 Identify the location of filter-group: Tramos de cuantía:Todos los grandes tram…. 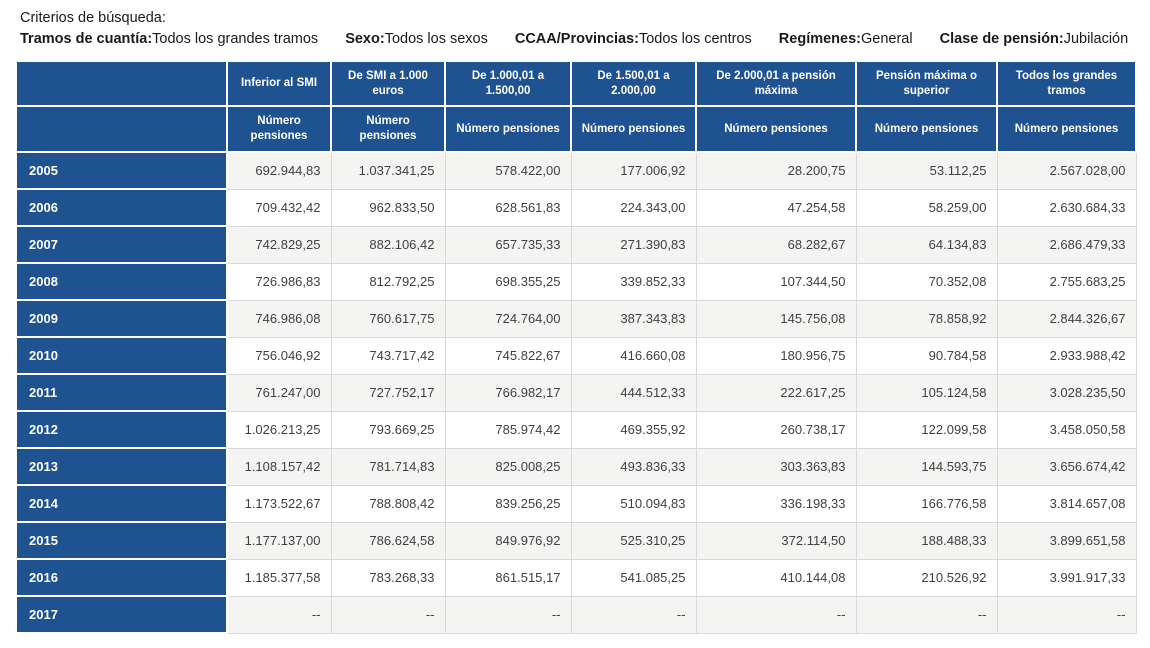
(169, 39).